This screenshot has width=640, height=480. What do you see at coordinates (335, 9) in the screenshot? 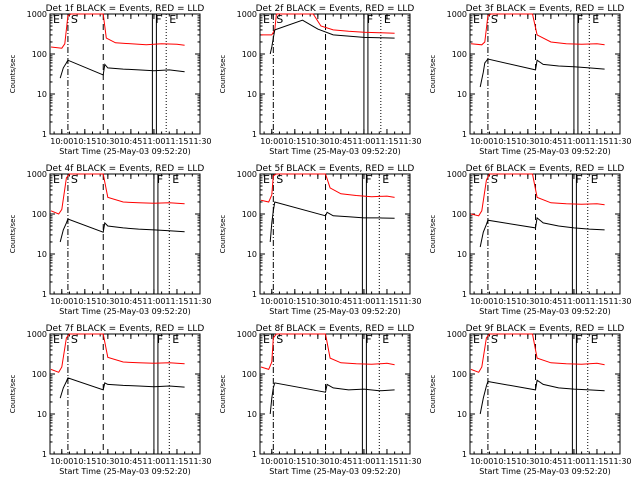
I see `chart-title: Det 2f BLACK = Events, RED = LLD` at bounding box center [335, 9].